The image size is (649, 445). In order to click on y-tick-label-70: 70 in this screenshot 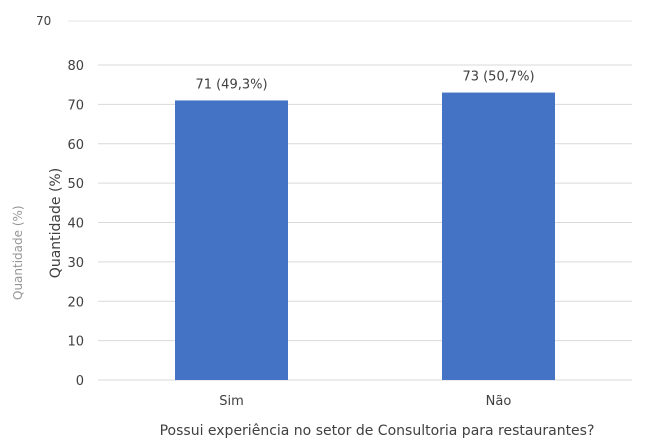, I will do `click(75, 105)`.